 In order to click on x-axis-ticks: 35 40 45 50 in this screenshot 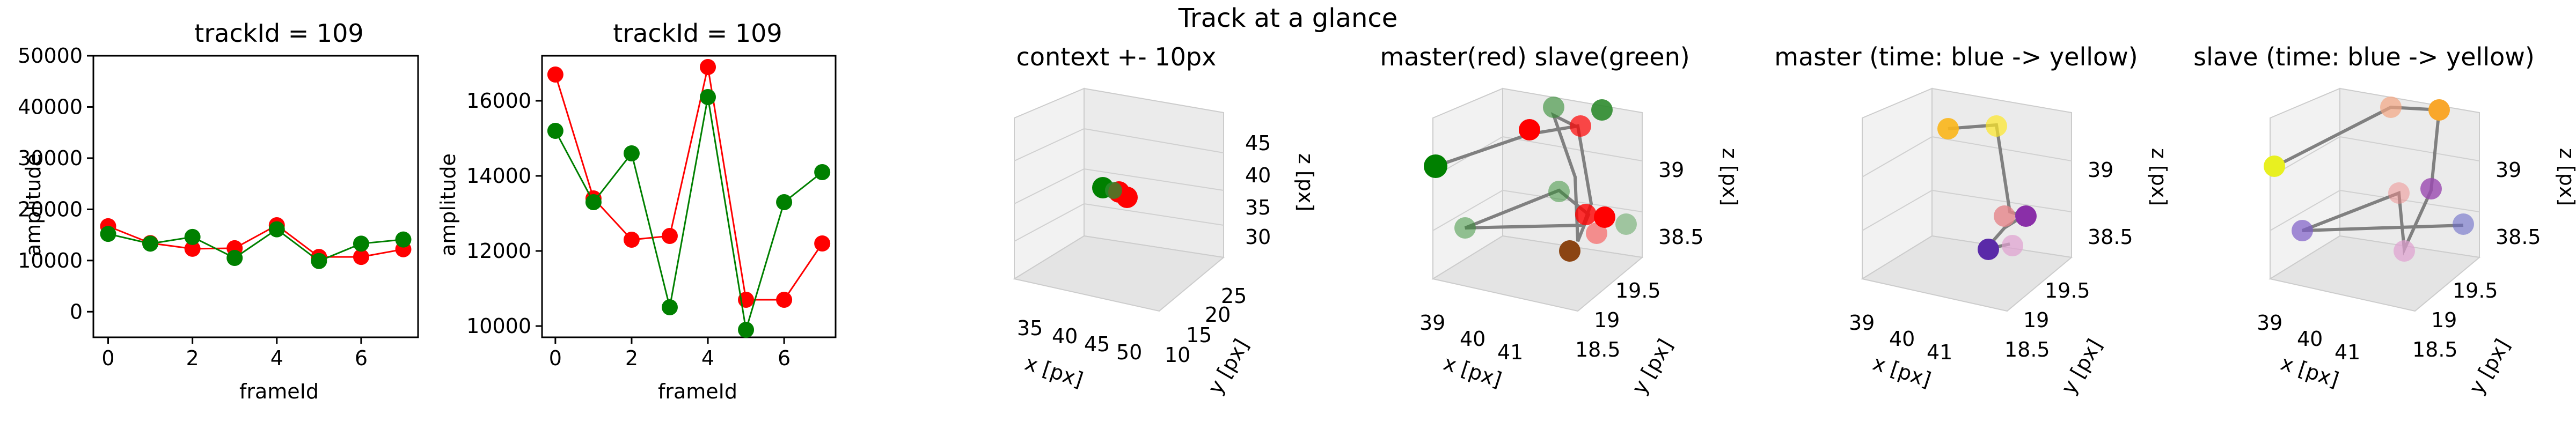, I will do `click(1079, 340)`.